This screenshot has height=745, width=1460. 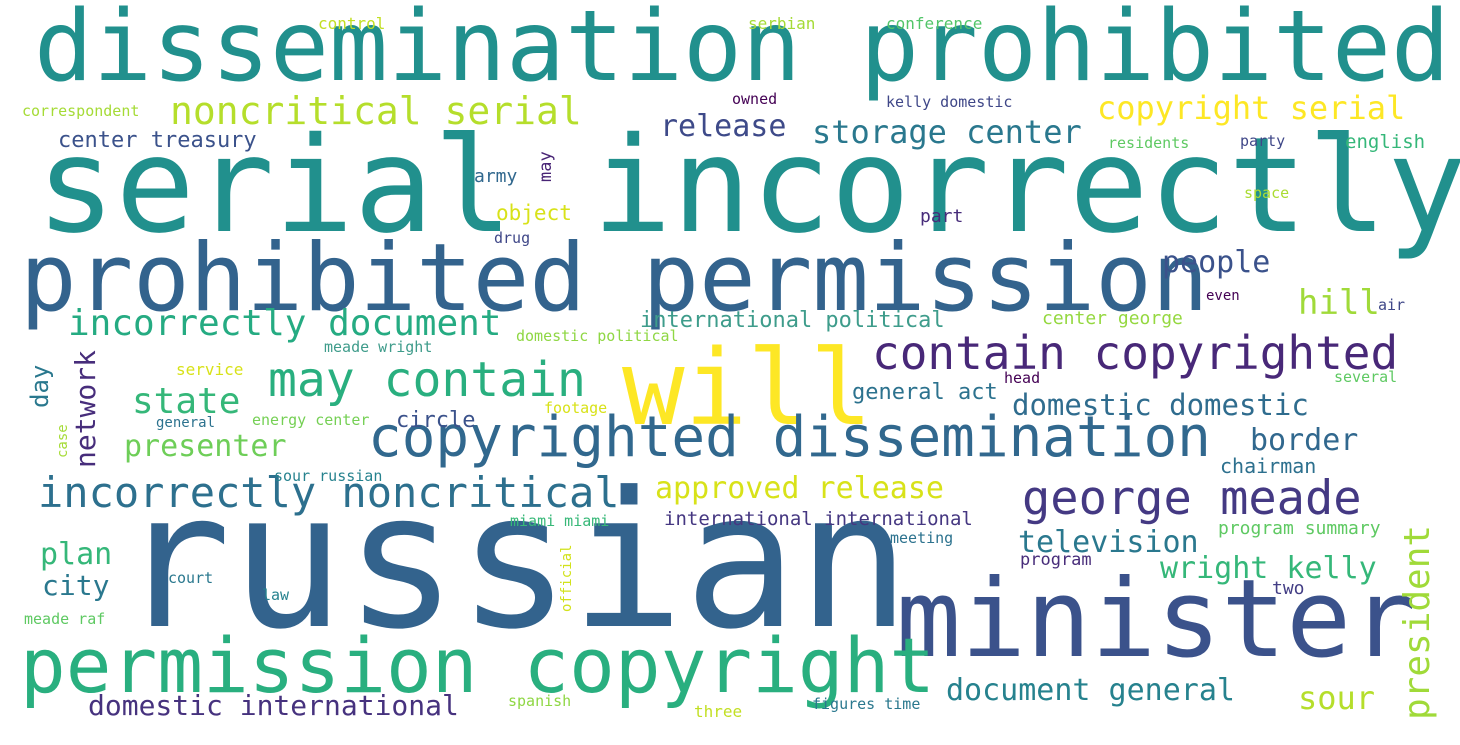 I want to click on word-english: english, so click(x=1385, y=142).